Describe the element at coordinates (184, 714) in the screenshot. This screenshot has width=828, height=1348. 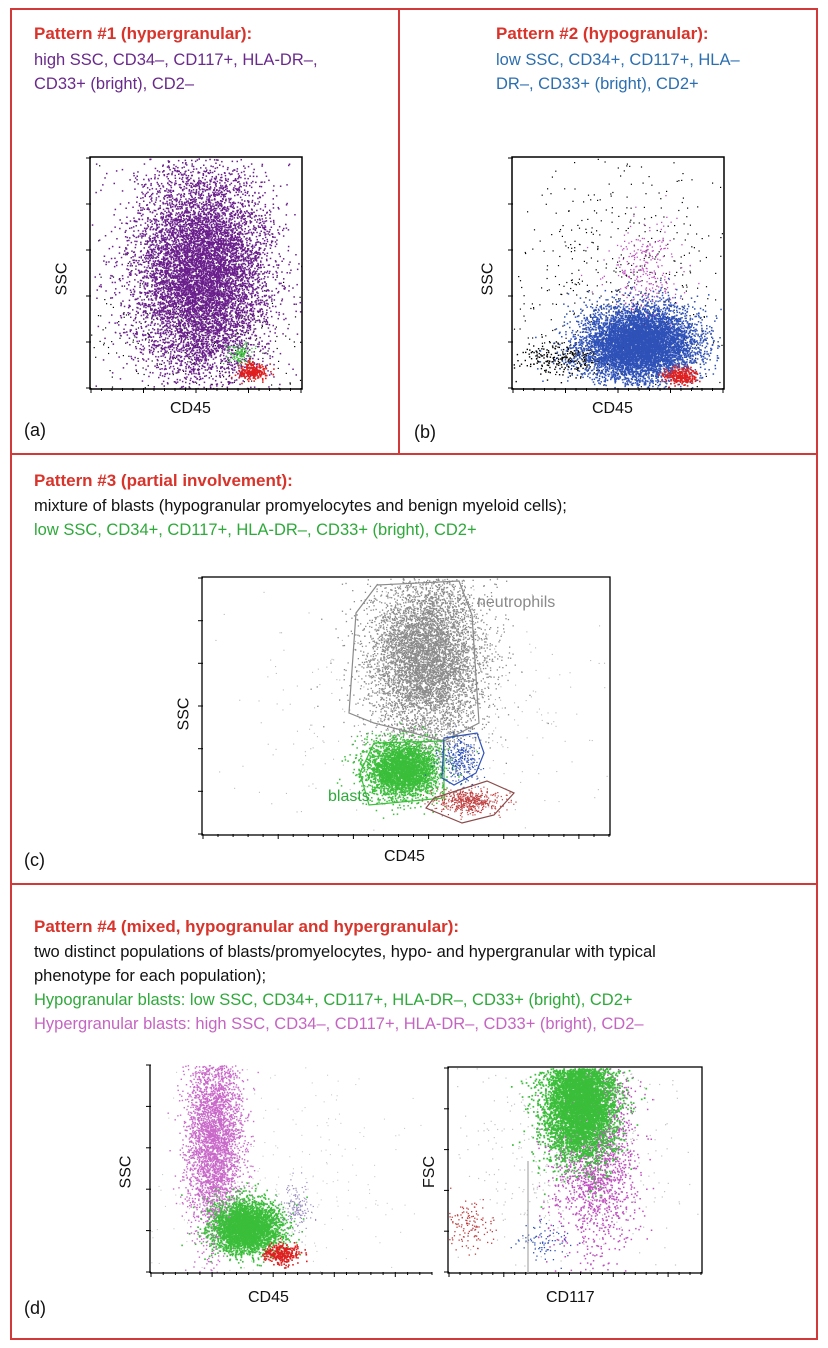
I see `panel-c-ylabel: SSC` at that location.